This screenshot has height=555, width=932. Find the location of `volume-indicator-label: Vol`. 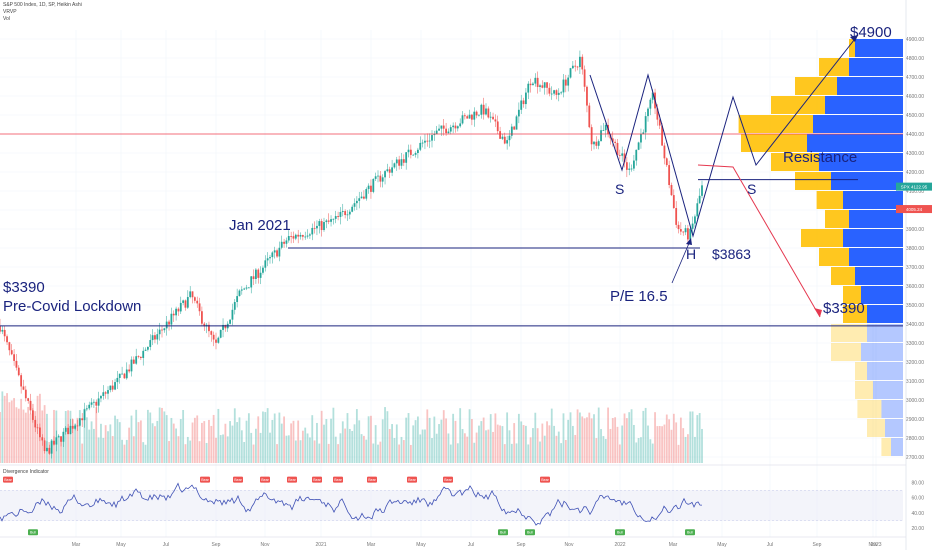

volume-indicator-label: Vol is located at coordinates (6, 19).